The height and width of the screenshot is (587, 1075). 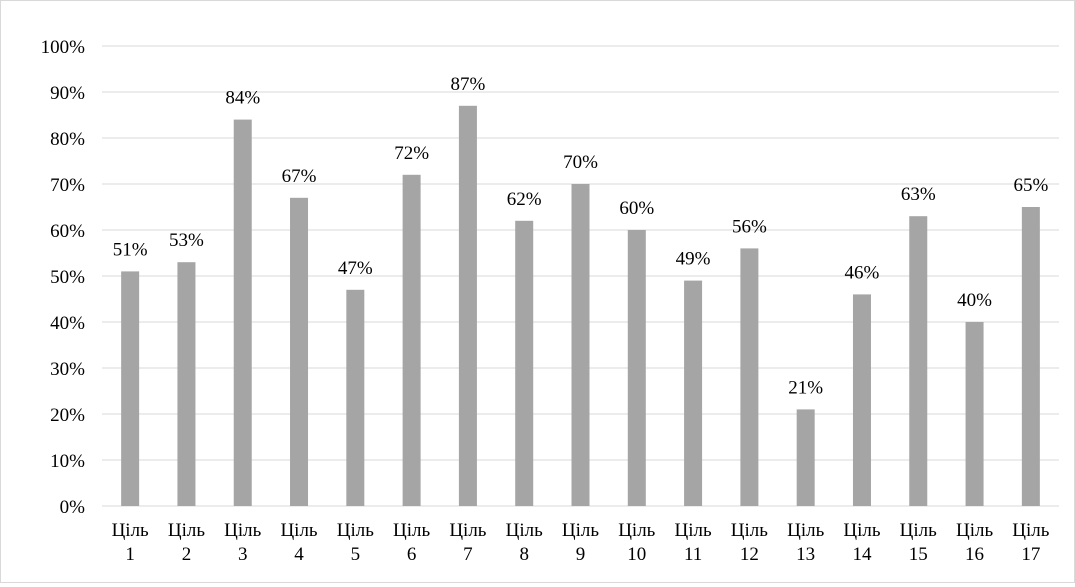 What do you see at coordinates (67, 185) in the screenshot?
I see `y-tick-label: 70%` at bounding box center [67, 185].